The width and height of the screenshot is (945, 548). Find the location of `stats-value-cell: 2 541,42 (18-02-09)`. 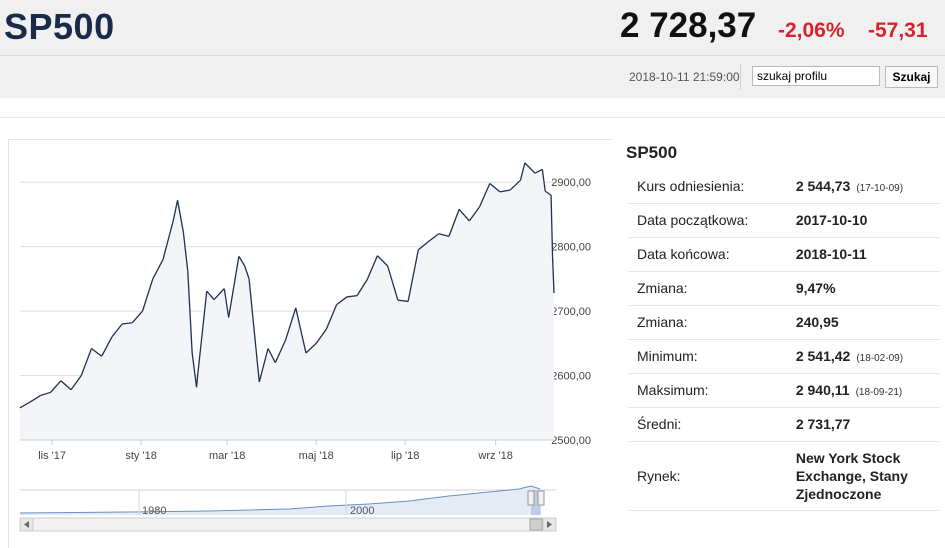

stats-value-cell: 2 541,42 (18-02-09) is located at coordinates (867, 356).